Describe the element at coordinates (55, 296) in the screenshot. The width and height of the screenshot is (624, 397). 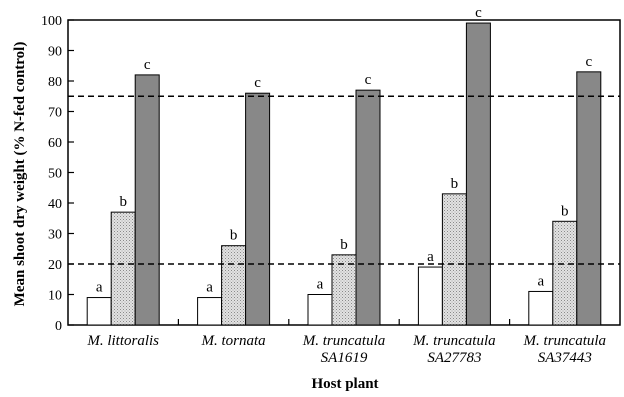
I see `y-tick-label: 10` at that location.